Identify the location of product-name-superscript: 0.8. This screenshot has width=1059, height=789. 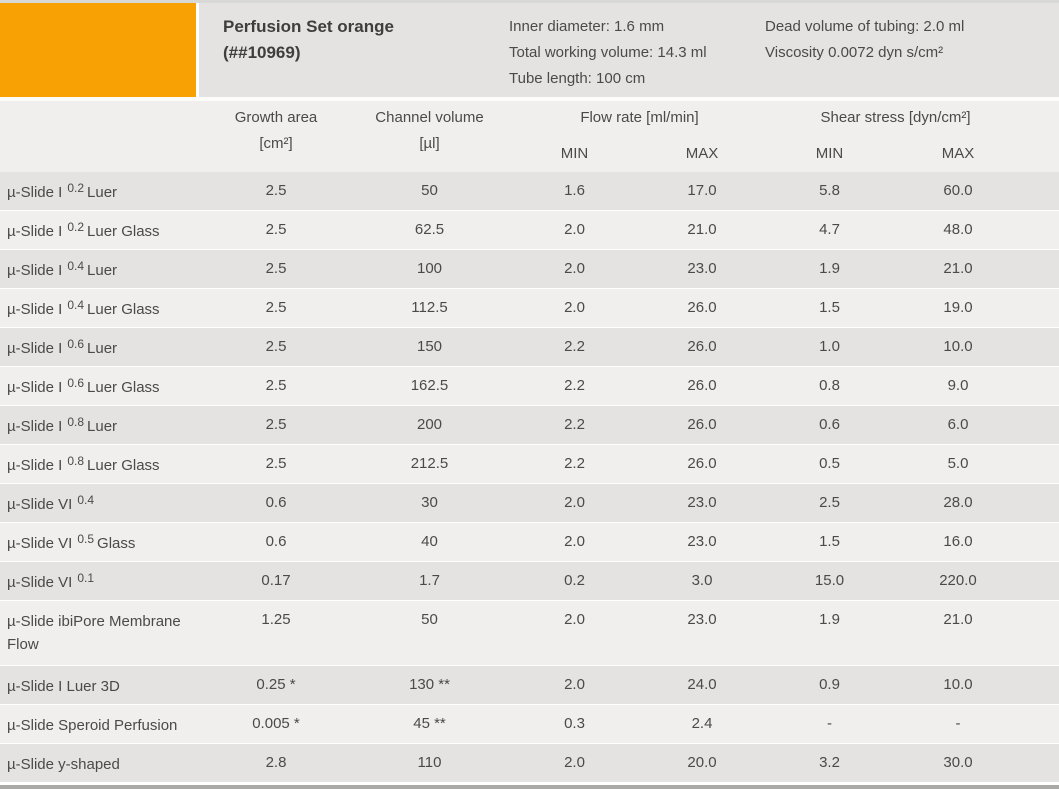
(76, 422).